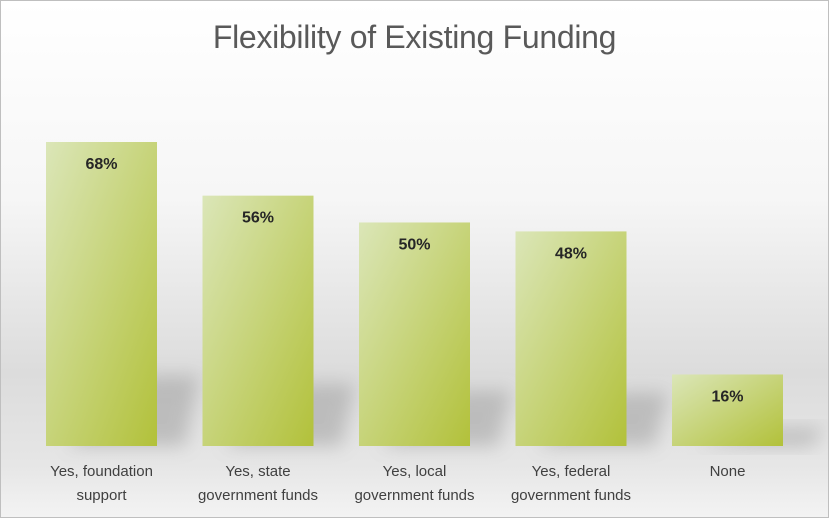  Describe the element at coordinates (727, 396) in the screenshot. I see `data-label: 16%` at that location.